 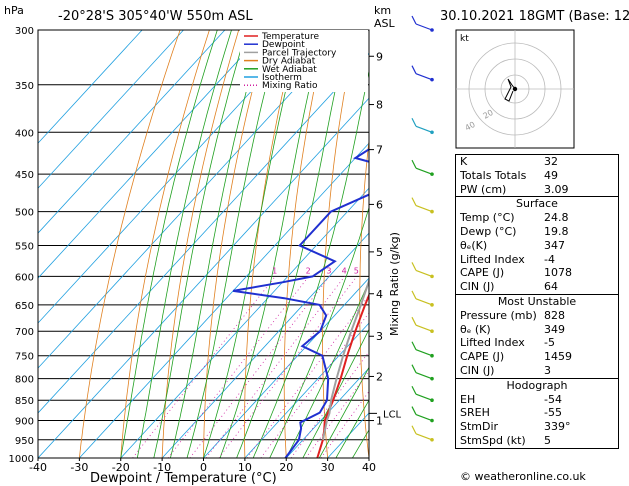 What do you see at coordinates (493, 175) in the screenshot?
I see `index-label: Totals Totals` at bounding box center [493, 175].